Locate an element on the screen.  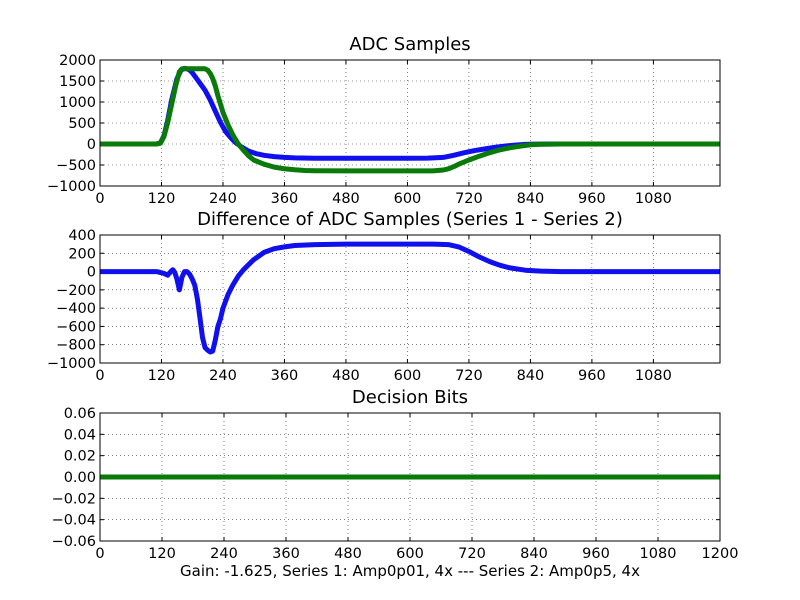
y-tick-label: 0.04 is located at coordinates (80, 435).